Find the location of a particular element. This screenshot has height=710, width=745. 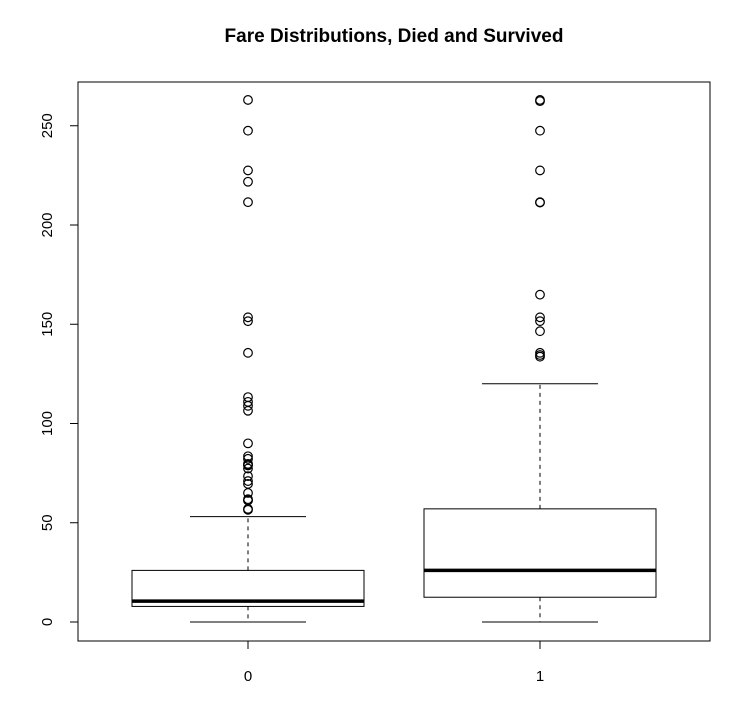

x-tick-label: 1 is located at coordinates (540, 676).